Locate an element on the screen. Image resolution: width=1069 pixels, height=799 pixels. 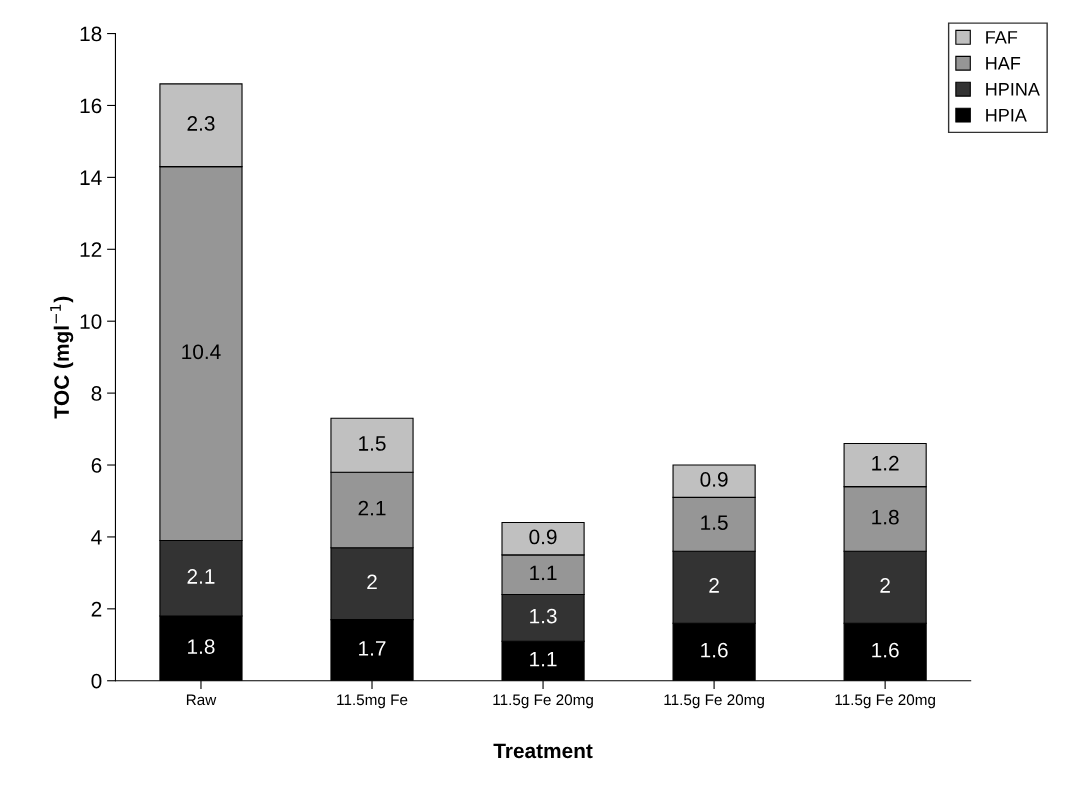
legend-label: HPINA is located at coordinates (1013, 89).